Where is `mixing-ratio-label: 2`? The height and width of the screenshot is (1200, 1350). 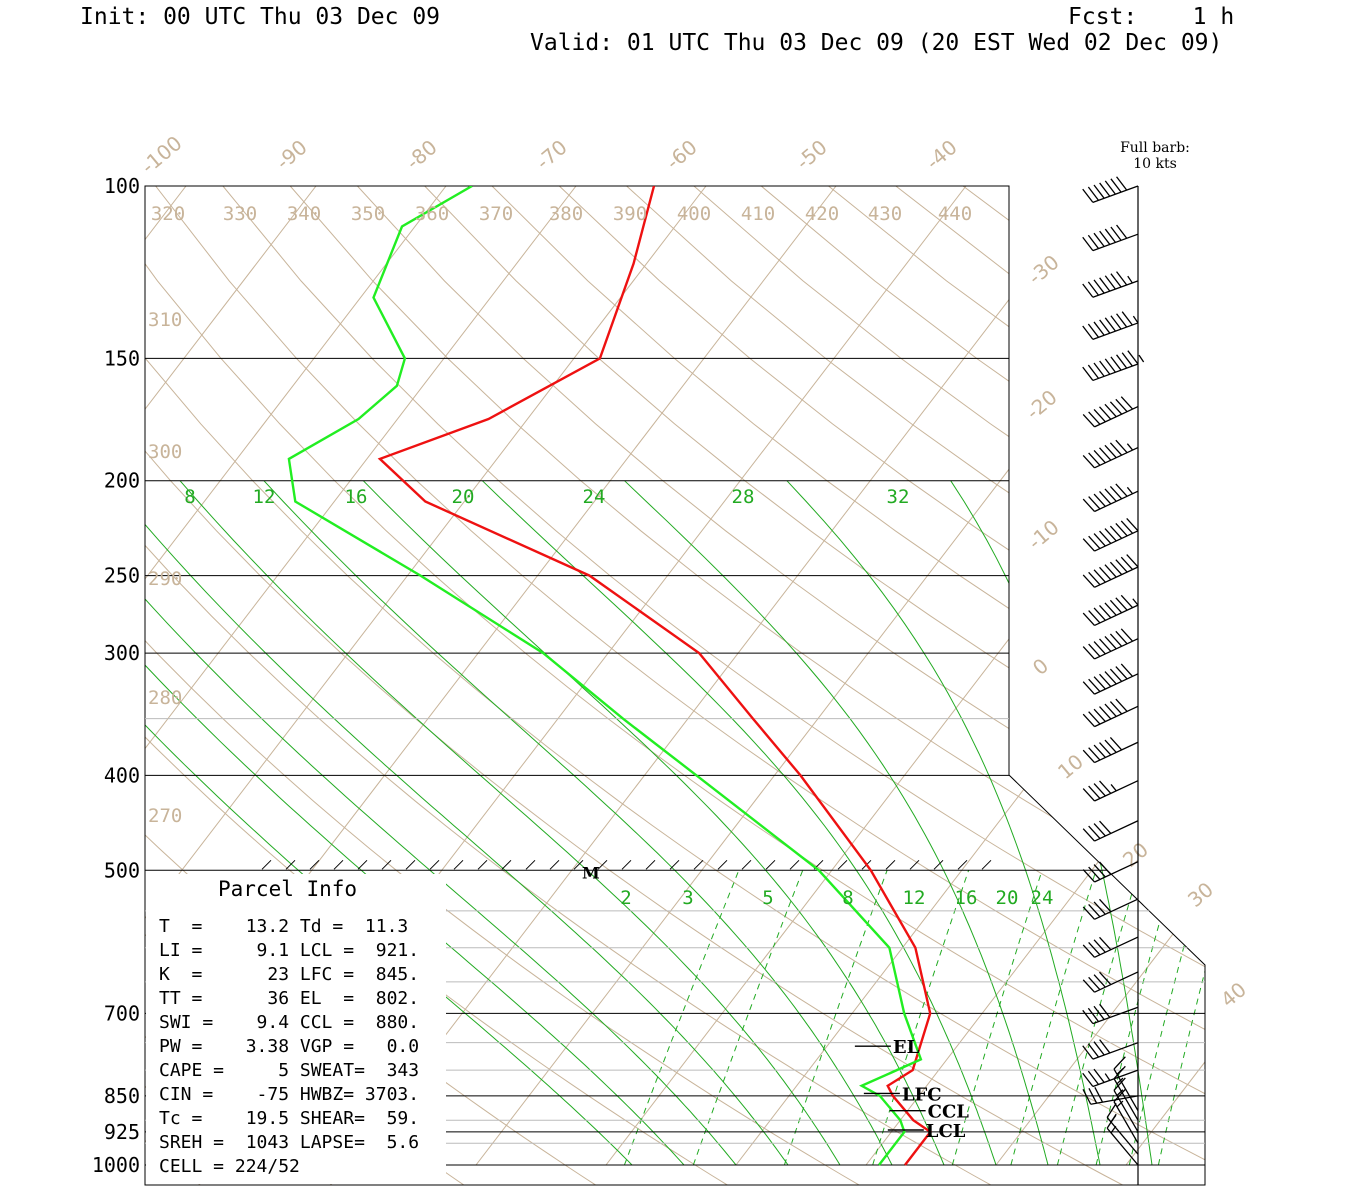
mixing-ratio-label: 2 is located at coordinates (625, 898).